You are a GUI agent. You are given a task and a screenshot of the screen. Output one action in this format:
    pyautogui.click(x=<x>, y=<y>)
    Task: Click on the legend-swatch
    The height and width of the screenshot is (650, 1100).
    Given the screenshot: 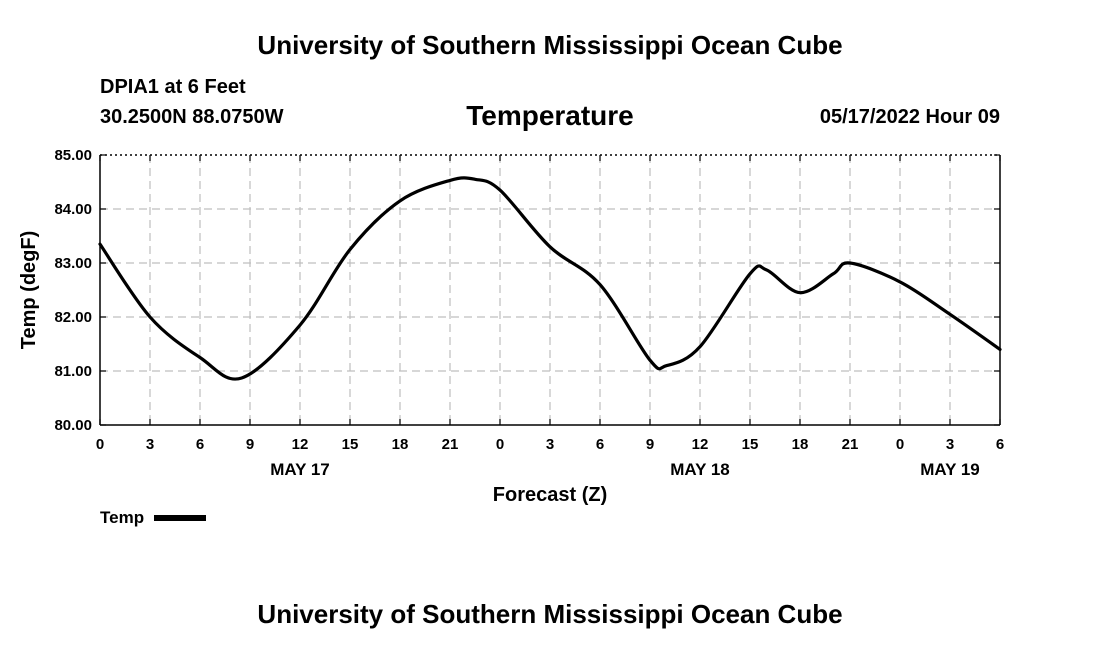 What is the action you would take?
    pyautogui.click(x=180, y=518)
    